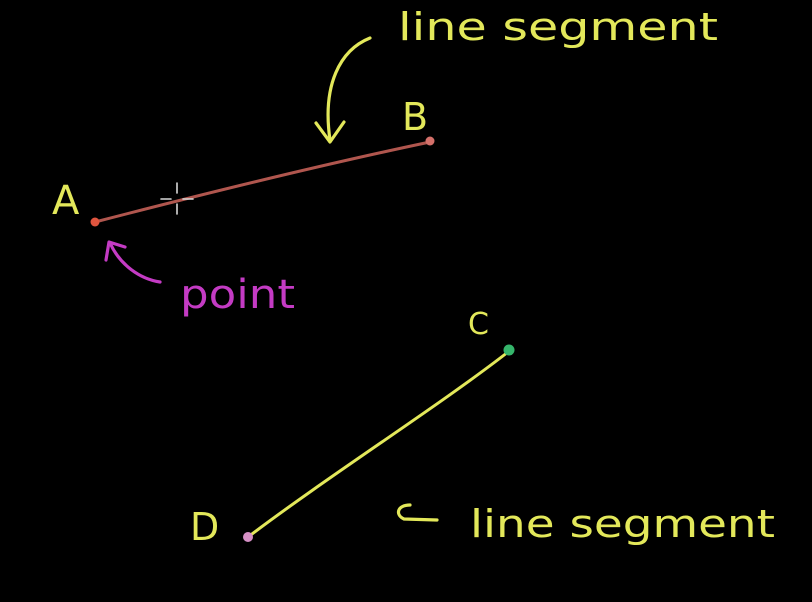  Describe the element at coordinates (133, 262) in the screenshot. I see `curved-arrow-up-icon` at that location.